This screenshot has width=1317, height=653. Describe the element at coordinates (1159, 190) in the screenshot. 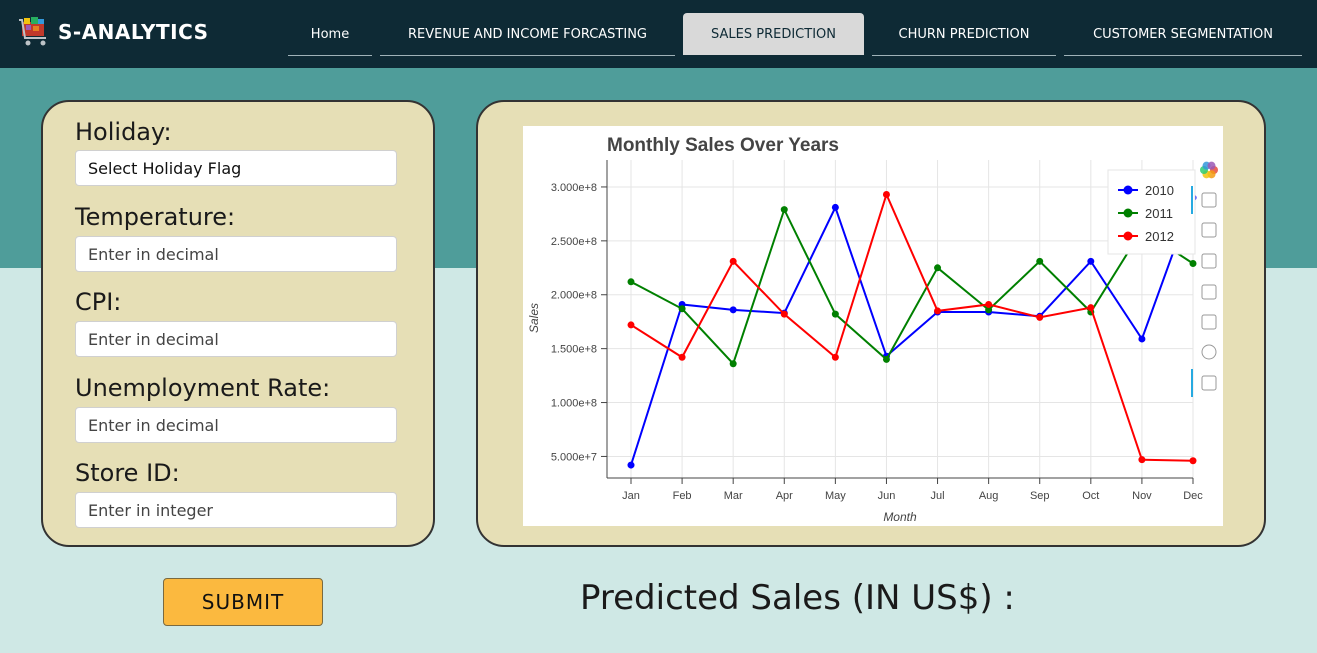

I see `legend-item-2010: 2010` at that location.